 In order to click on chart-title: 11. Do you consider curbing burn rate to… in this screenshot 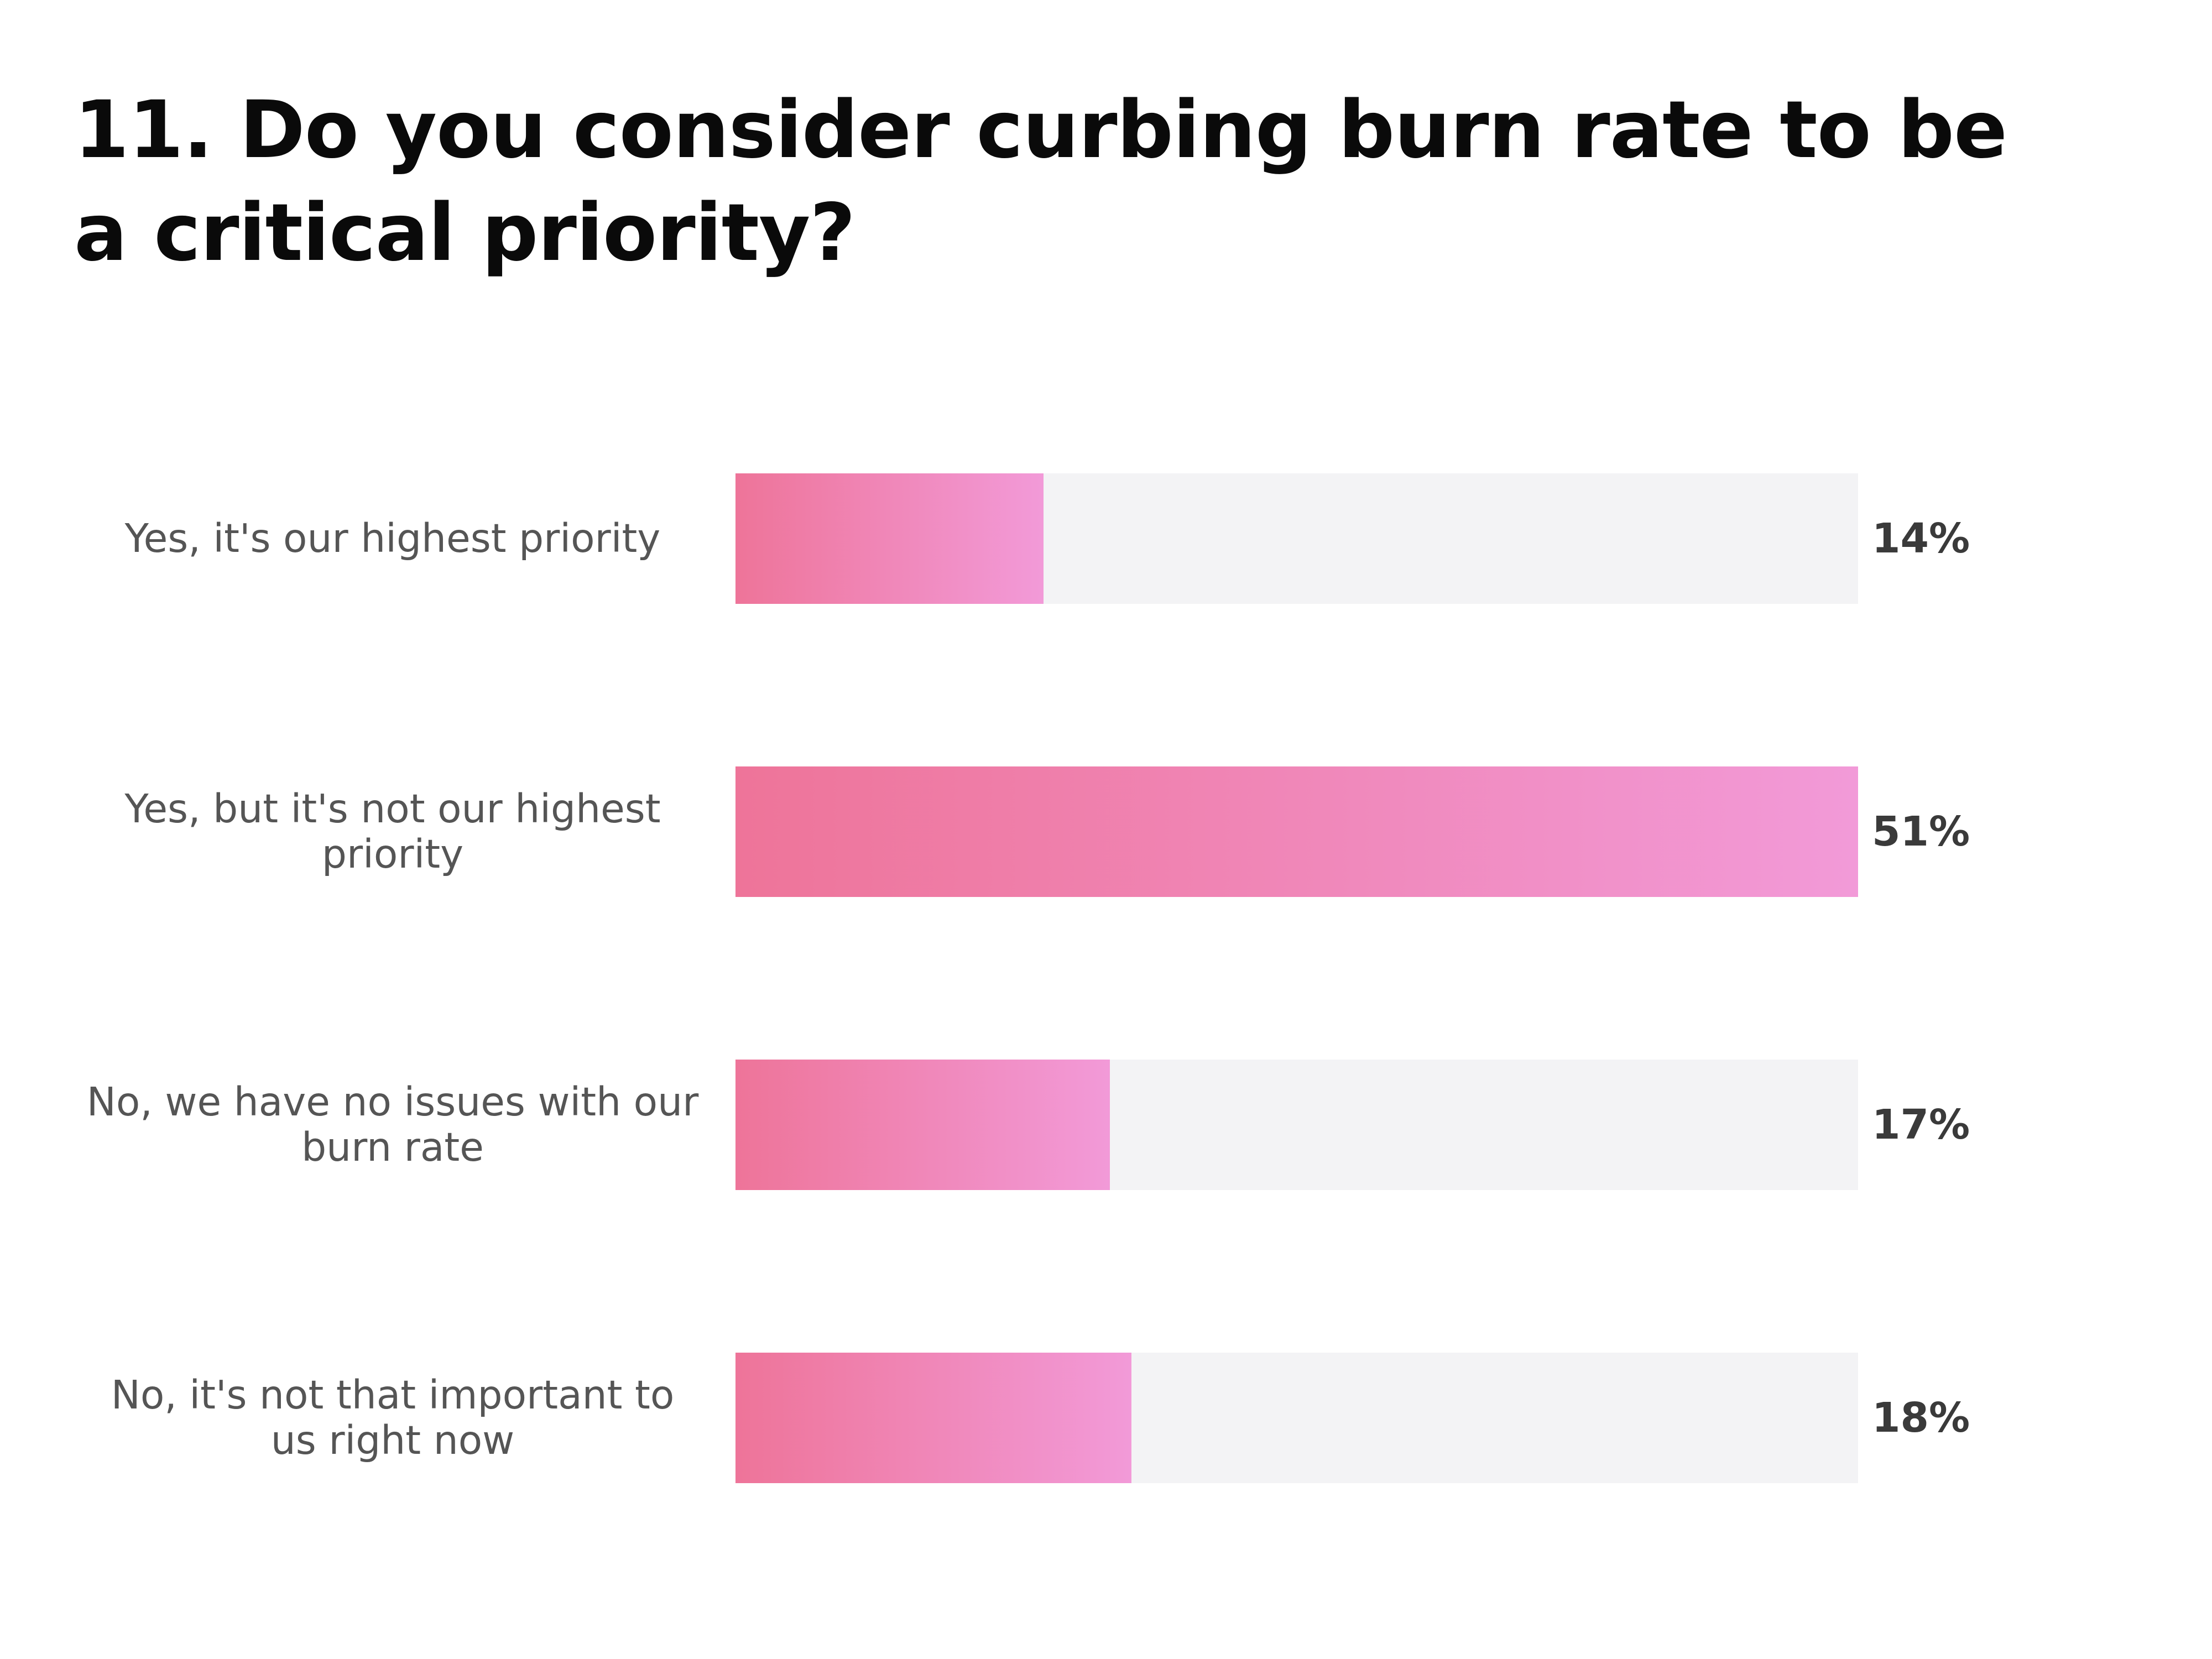, I will do `click(1041, 182)`.